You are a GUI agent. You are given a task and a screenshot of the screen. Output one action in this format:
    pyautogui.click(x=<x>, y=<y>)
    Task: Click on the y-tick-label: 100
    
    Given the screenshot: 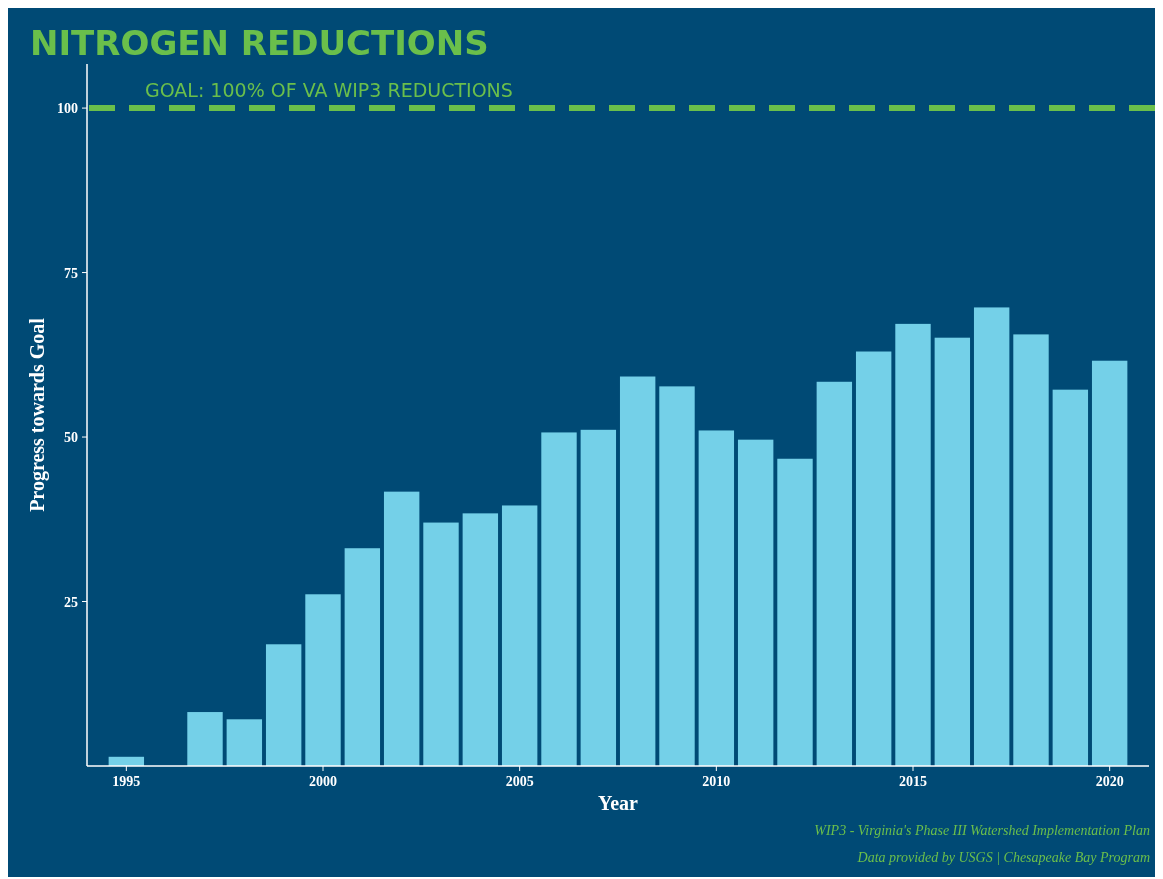 What is the action you would take?
    pyautogui.click(x=67, y=109)
    